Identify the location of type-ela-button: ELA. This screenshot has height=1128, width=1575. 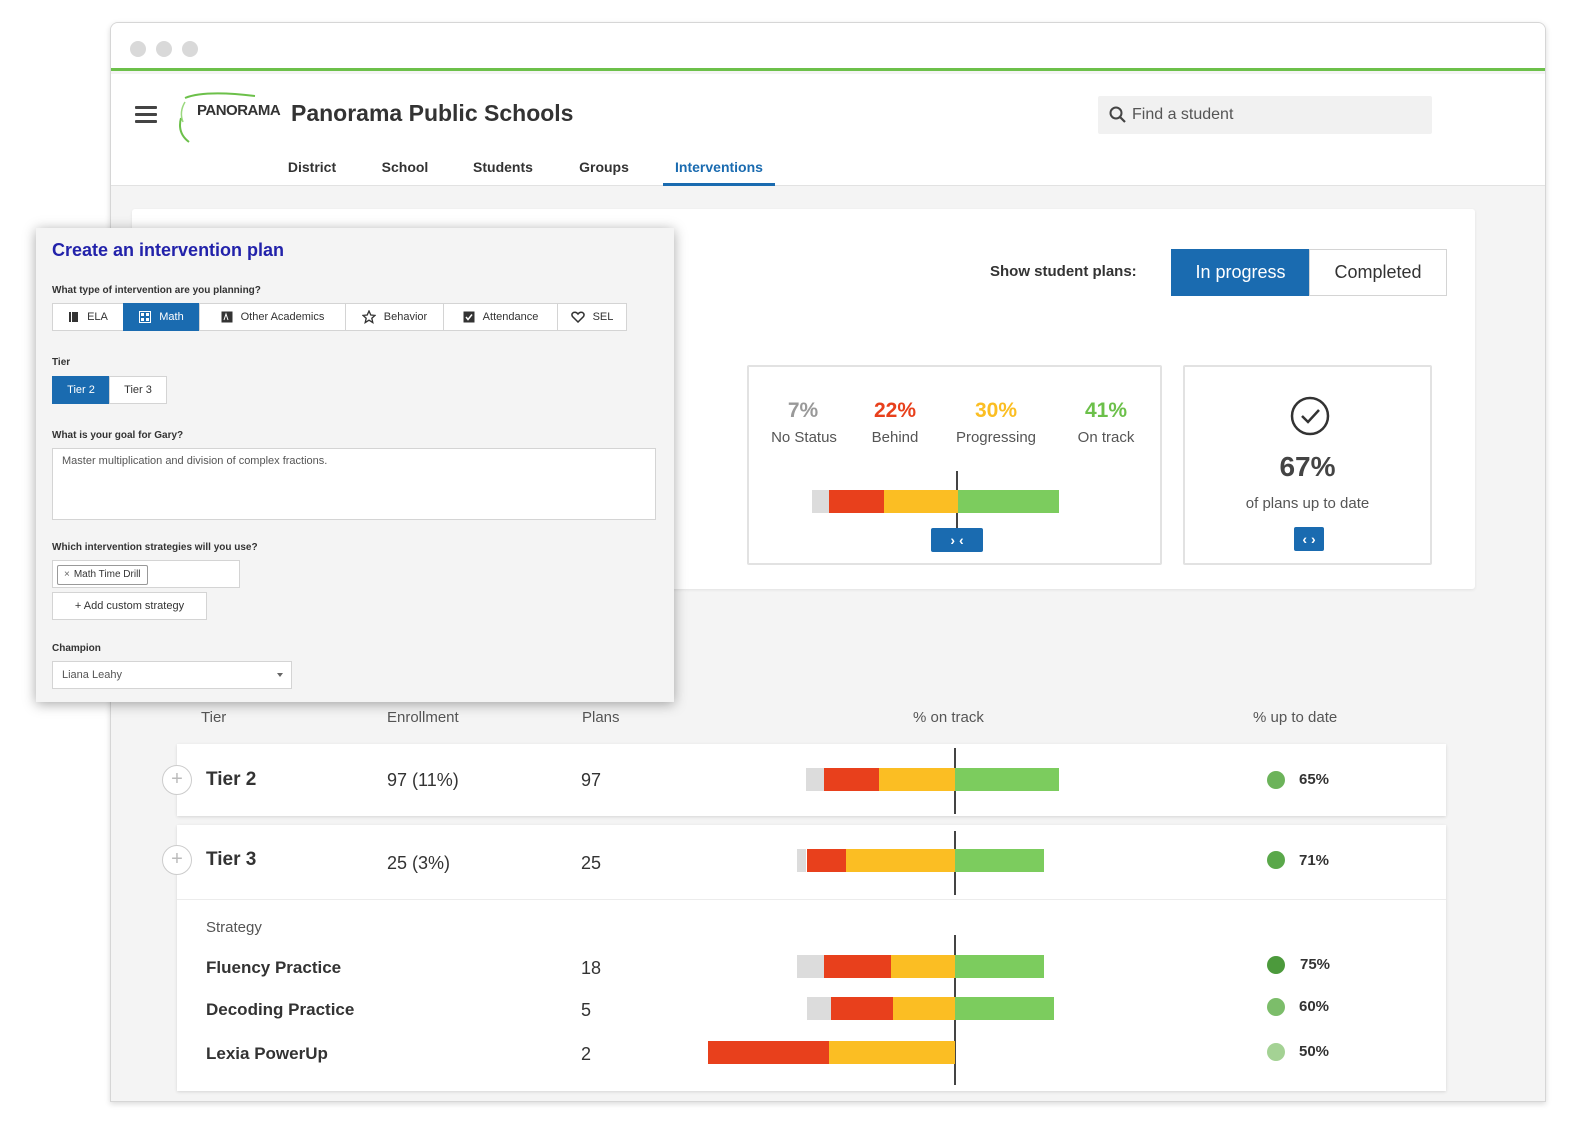
(88, 317).